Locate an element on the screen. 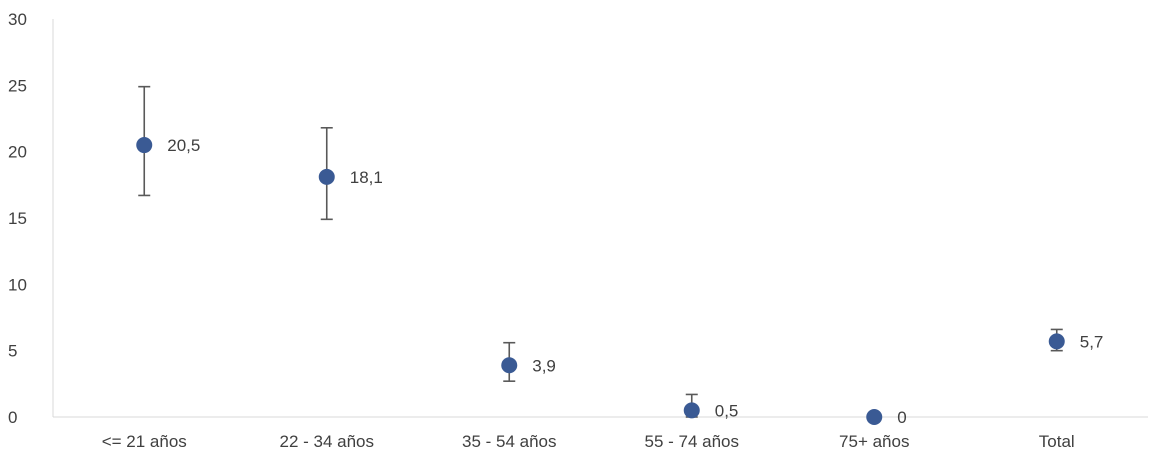  x-tick-label: 55 - 74 años is located at coordinates (691, 441).